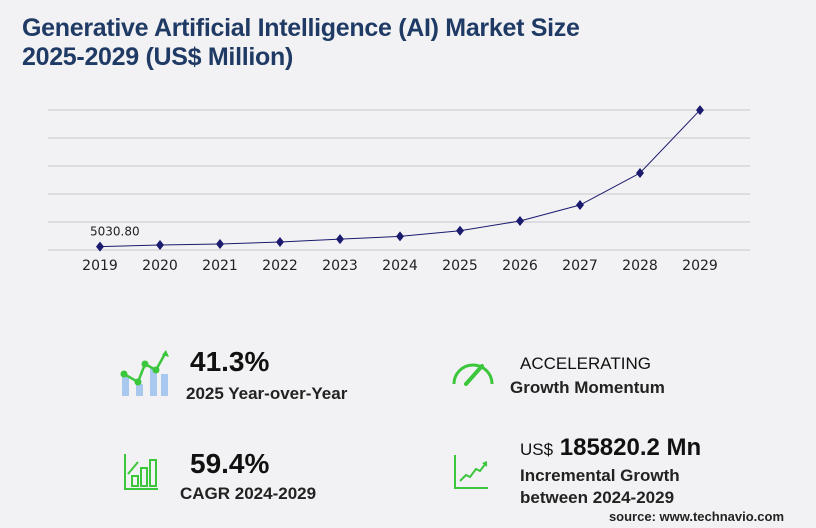 Image resolution: width=816 pixels, height=528 pixels. I want to click on x-tick-label: 2020, so click(160, 266).